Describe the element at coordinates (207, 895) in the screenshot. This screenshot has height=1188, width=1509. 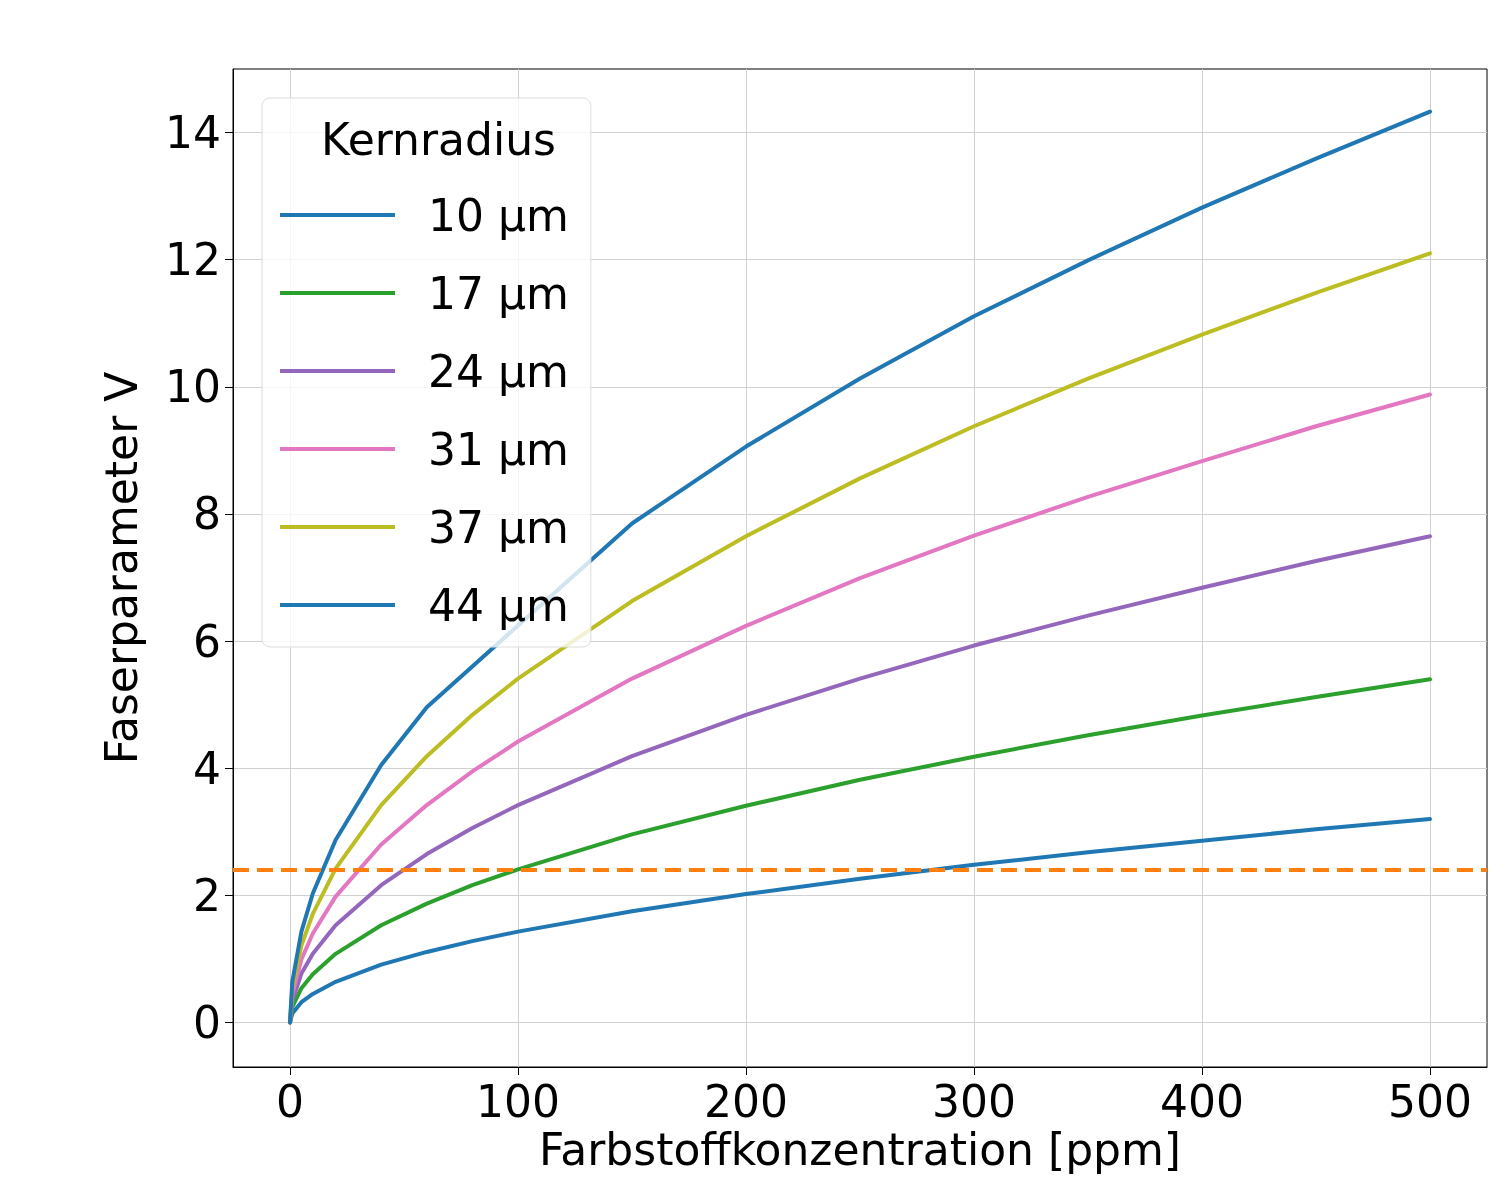
I see `y-tick-label: 2` at that location.